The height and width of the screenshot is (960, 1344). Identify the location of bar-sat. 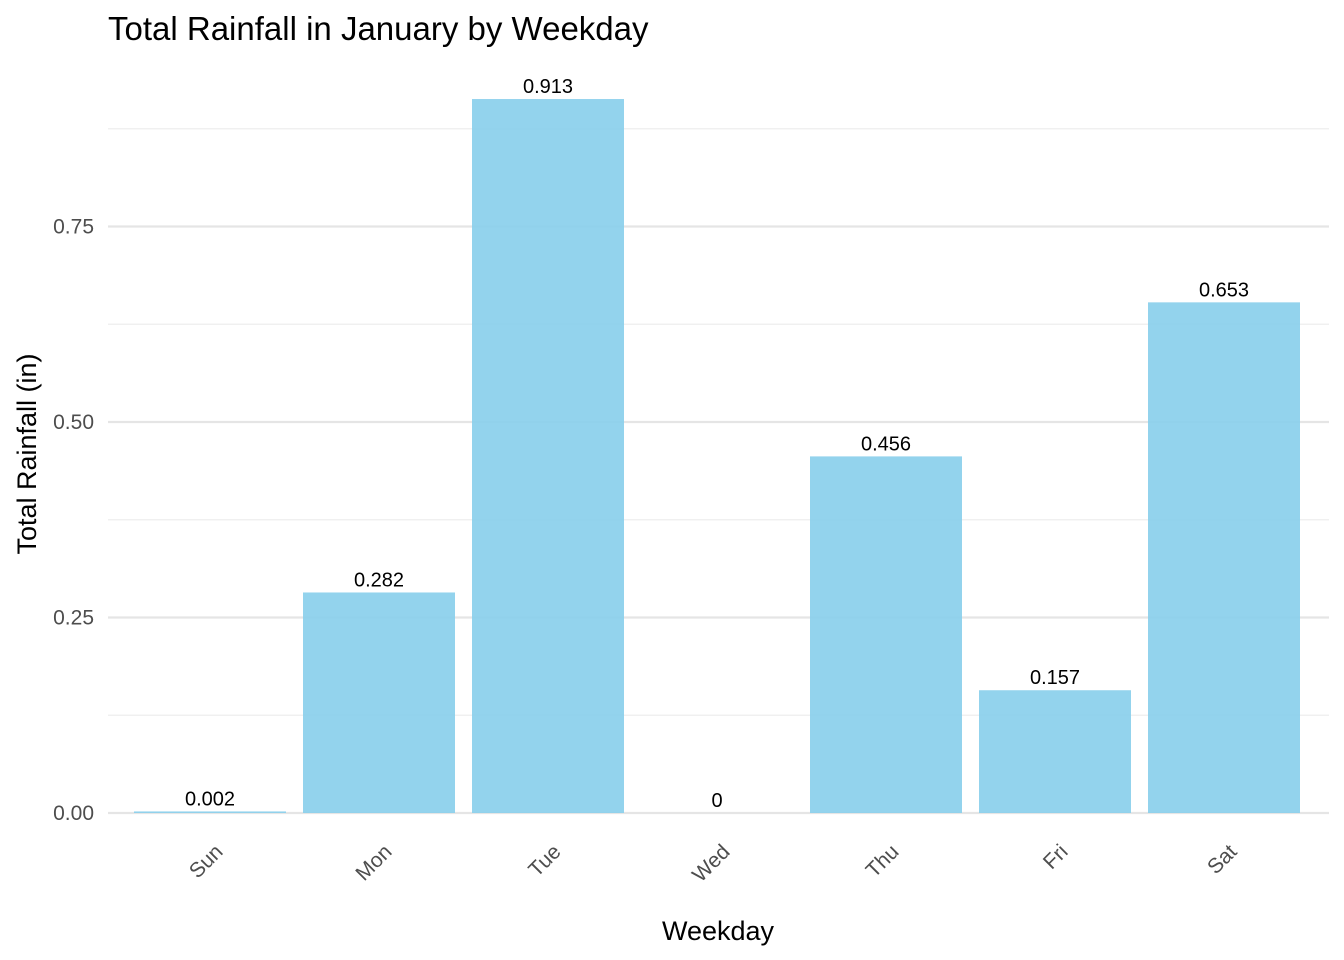
(1224, 557).